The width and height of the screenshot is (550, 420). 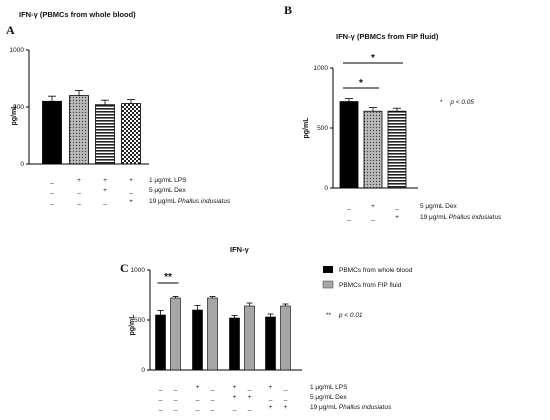 What do you see at coordinates (77, 14) in the screenshot?
I see `panel-a-title: IFN-γ (PBMCs from whole blood)` at bounding box center [77, 14].